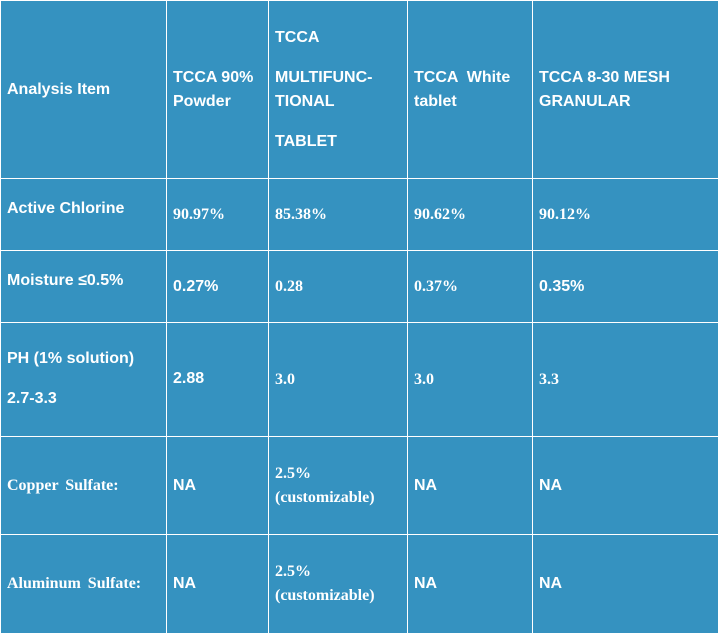  What do you see at coordinates (338, 498) in the screenshot?
I see `value-copper-sulfate-note: (customizable)` at bounding box center [338, 498].